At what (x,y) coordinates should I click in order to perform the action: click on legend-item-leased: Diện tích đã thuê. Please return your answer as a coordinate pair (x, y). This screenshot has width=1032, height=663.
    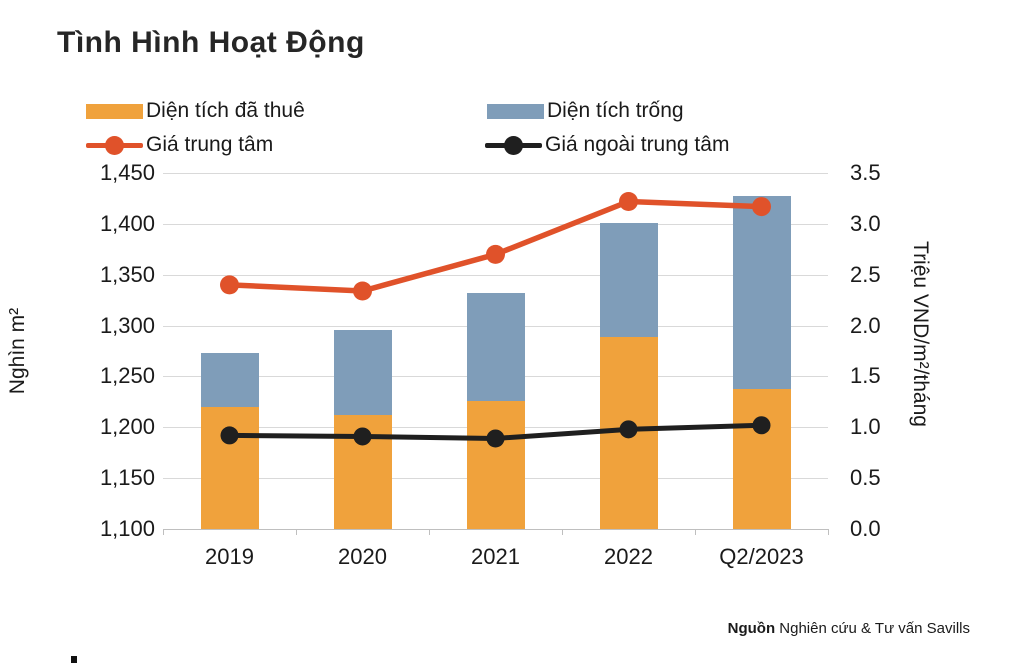
    Looking at the image, I should click on (195, 111).